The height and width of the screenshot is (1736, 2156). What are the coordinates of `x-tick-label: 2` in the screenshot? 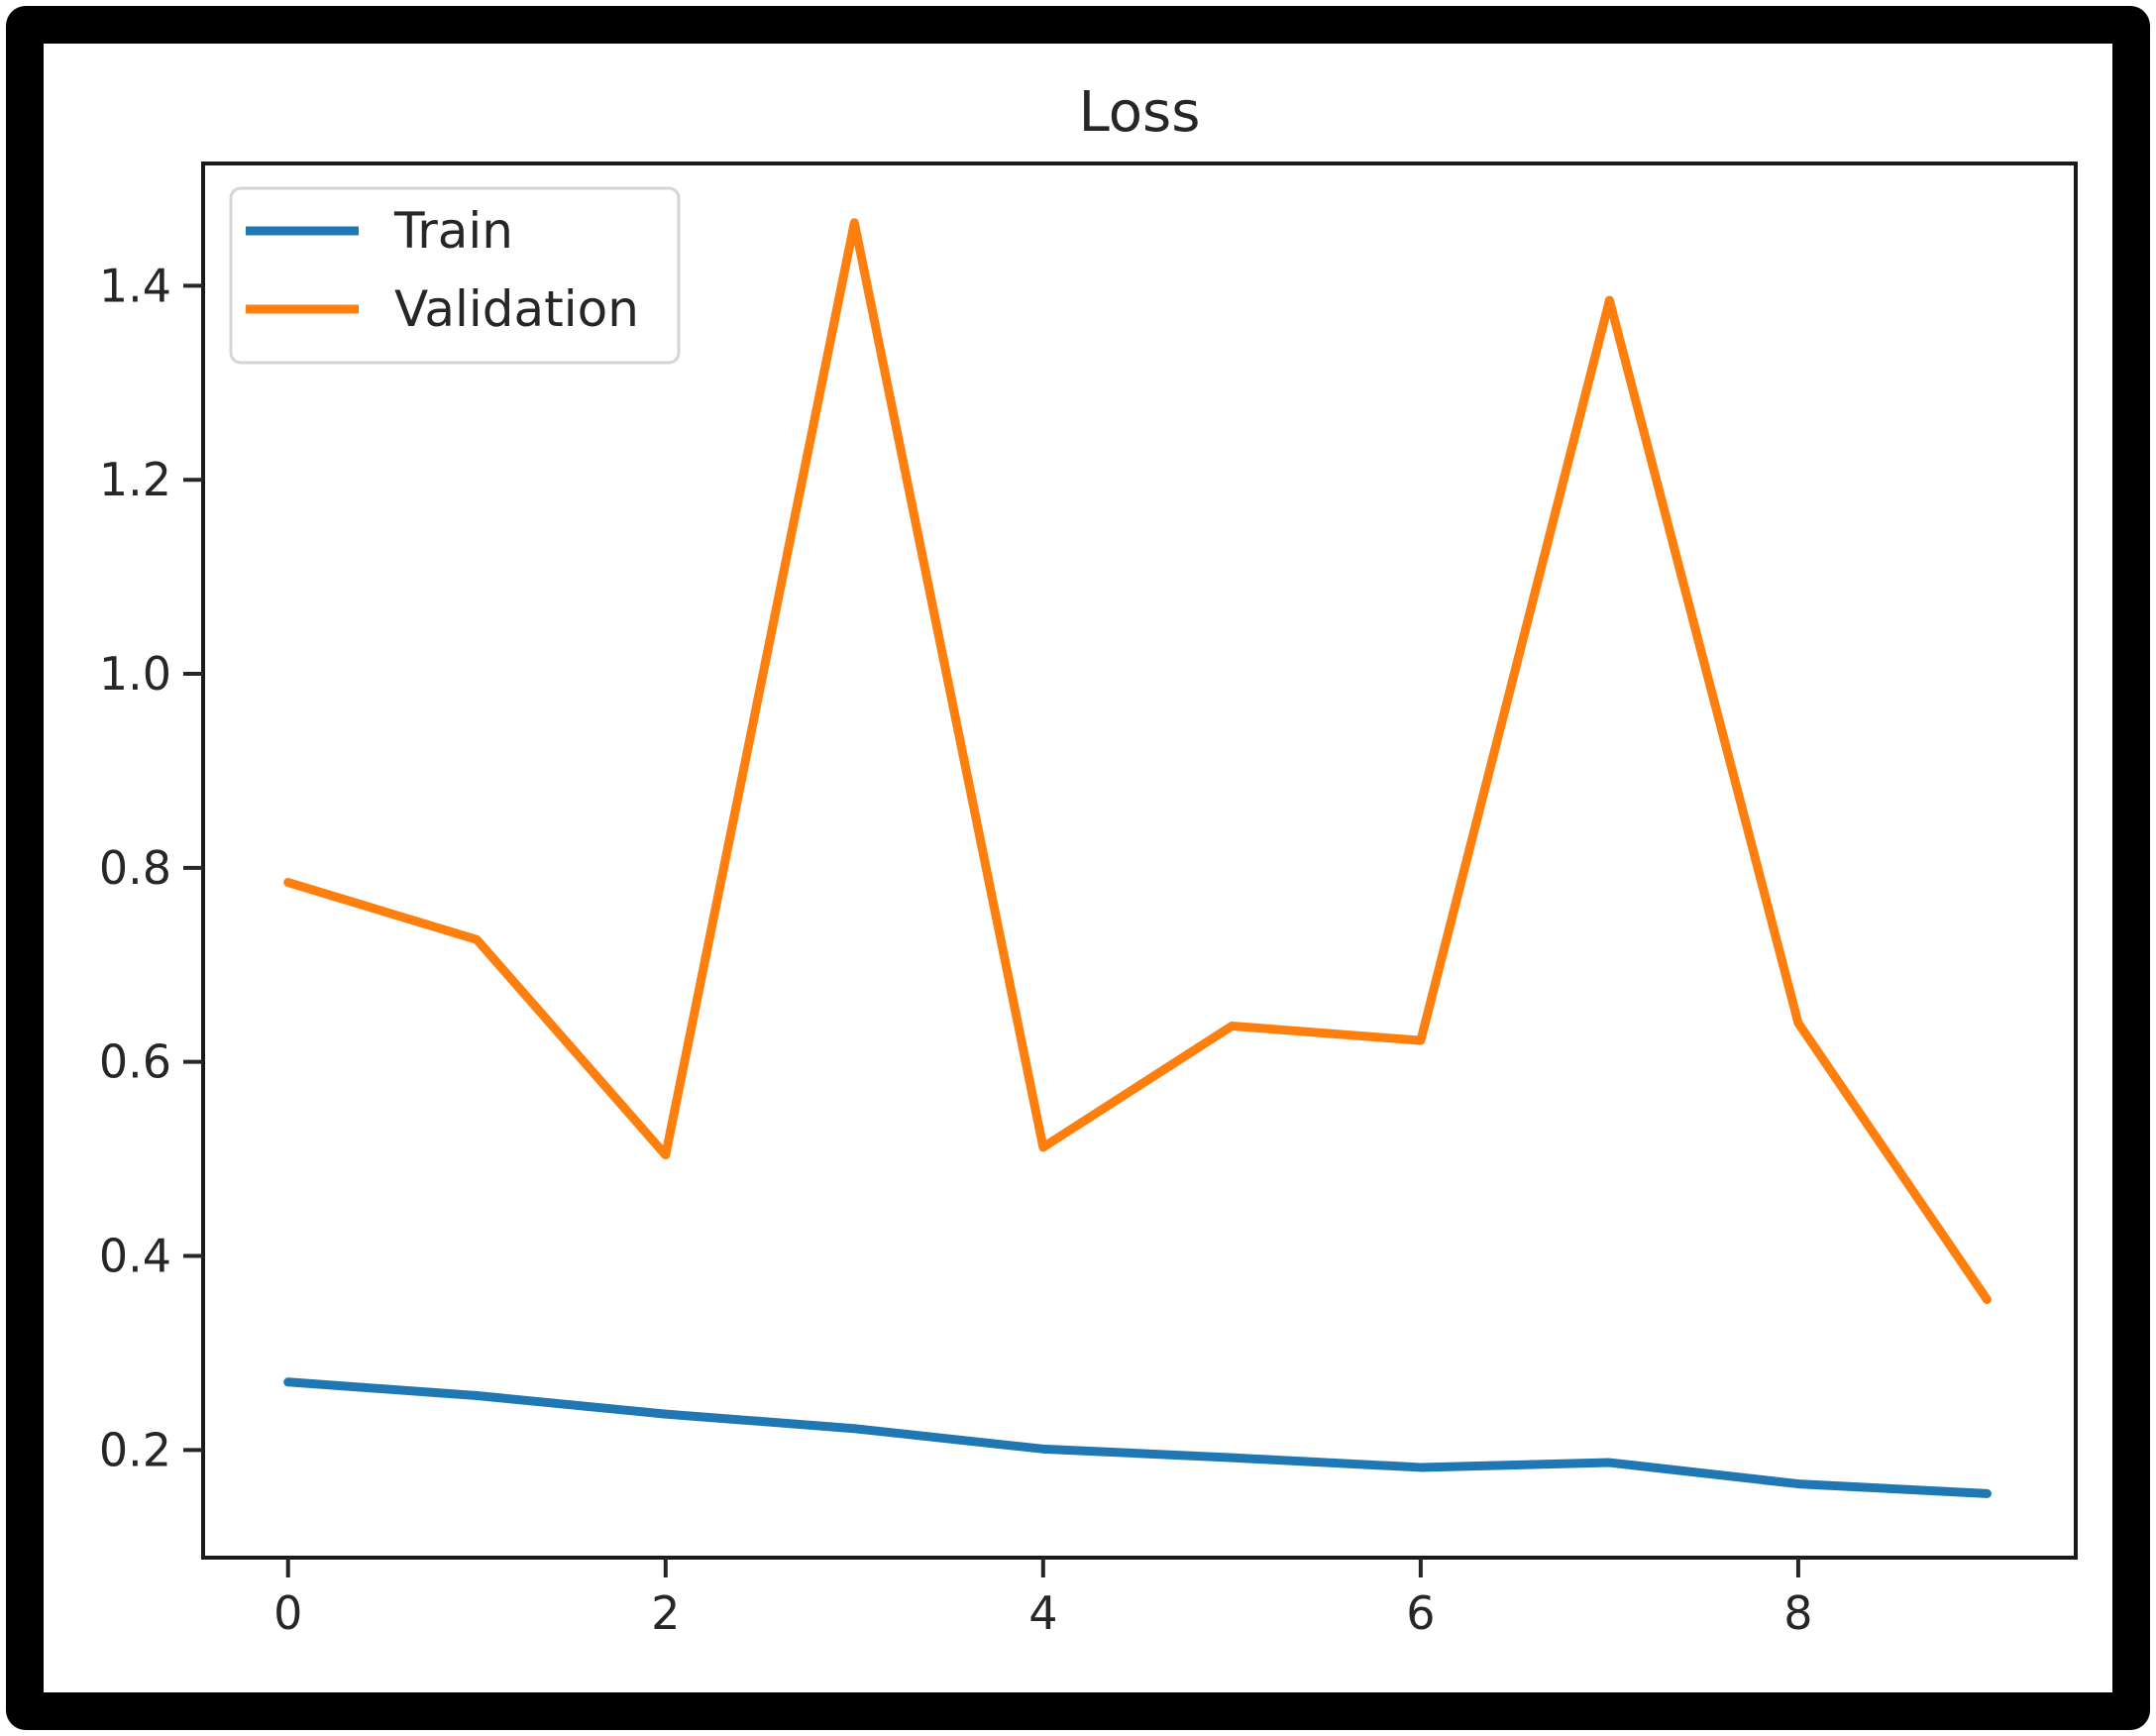 It's located at (666, 1613).